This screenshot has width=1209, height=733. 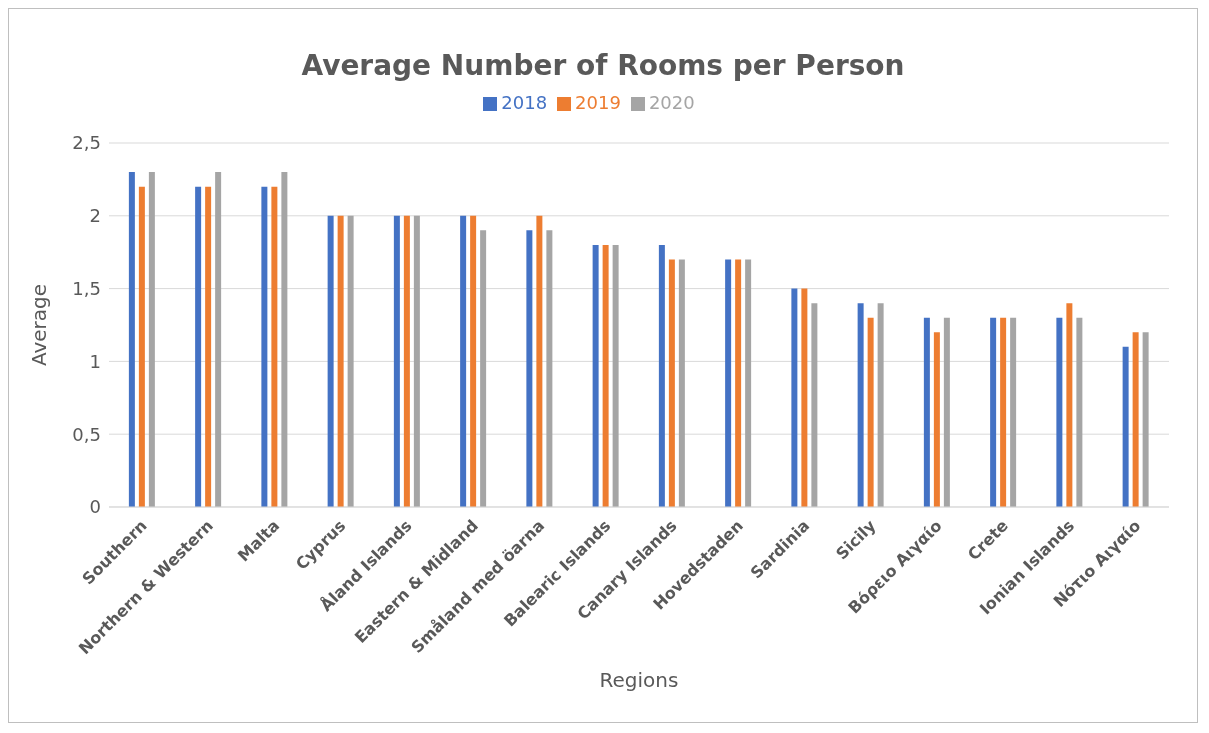 What do you see at coordinates (95, 507) in the screenshot?
I see `y-tick-label: 0` at bounding box center [95, 507].